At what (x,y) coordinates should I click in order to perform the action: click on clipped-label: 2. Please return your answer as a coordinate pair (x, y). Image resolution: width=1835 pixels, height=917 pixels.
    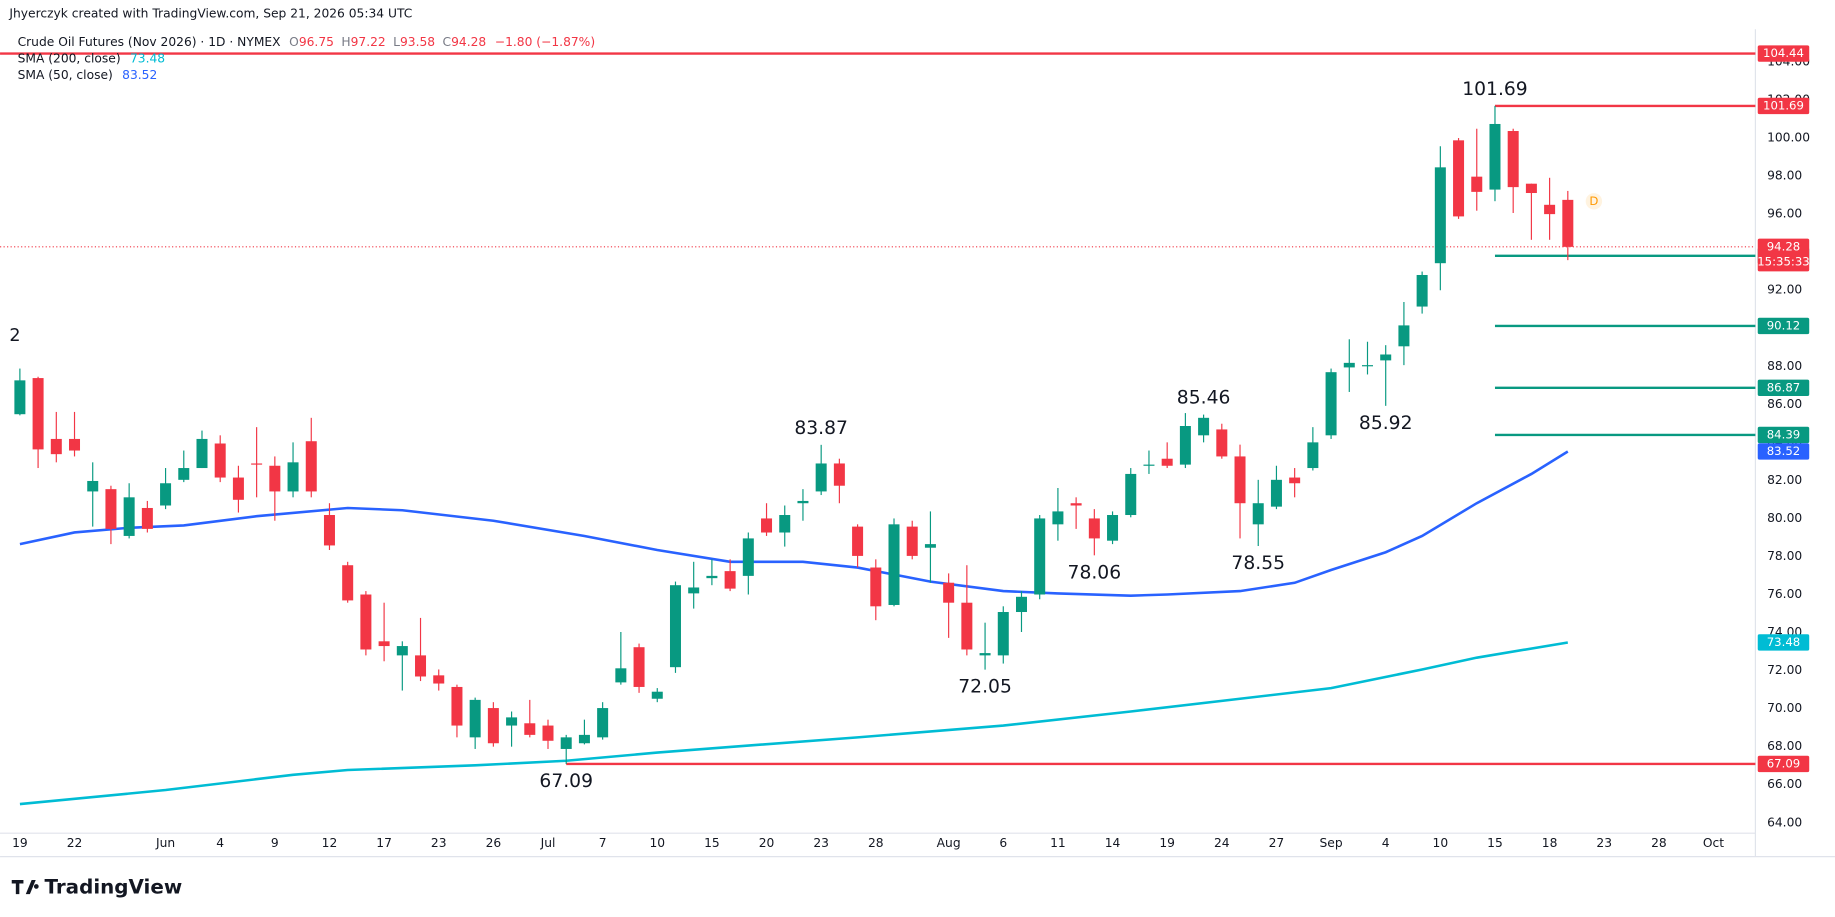
    Looking at the image, I should click on (14, 336).